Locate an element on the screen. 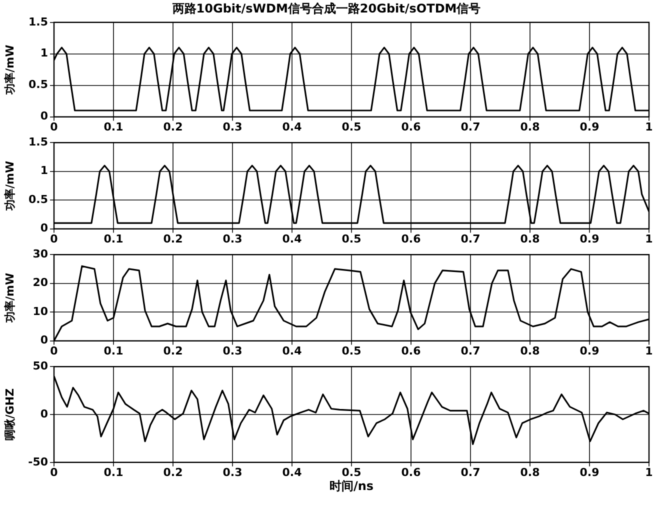  y-tick-label: 30 is located at coordinates (40, 253).